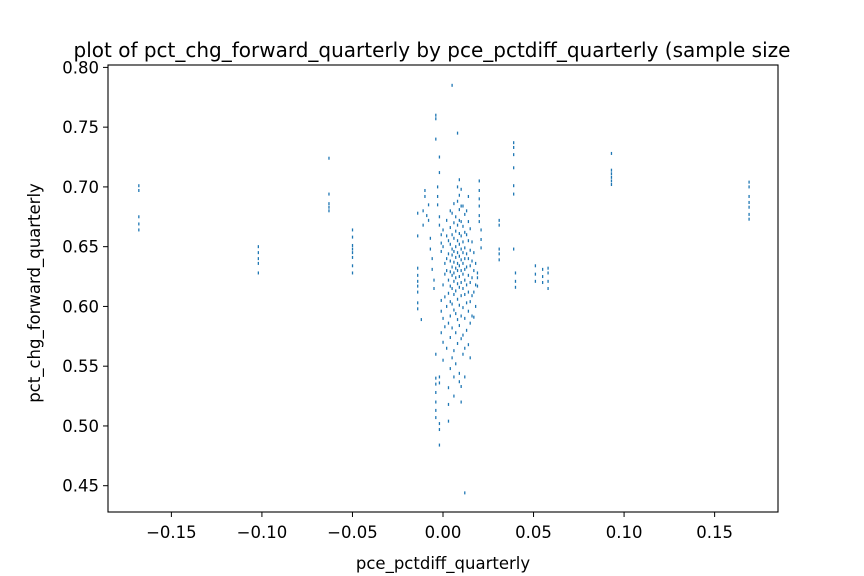 The width and height of the screenshot is (864, 576). Describe the element at coordinates (80, 187) in the screenshot. I see `y-tick-label: 0.70` at that location.